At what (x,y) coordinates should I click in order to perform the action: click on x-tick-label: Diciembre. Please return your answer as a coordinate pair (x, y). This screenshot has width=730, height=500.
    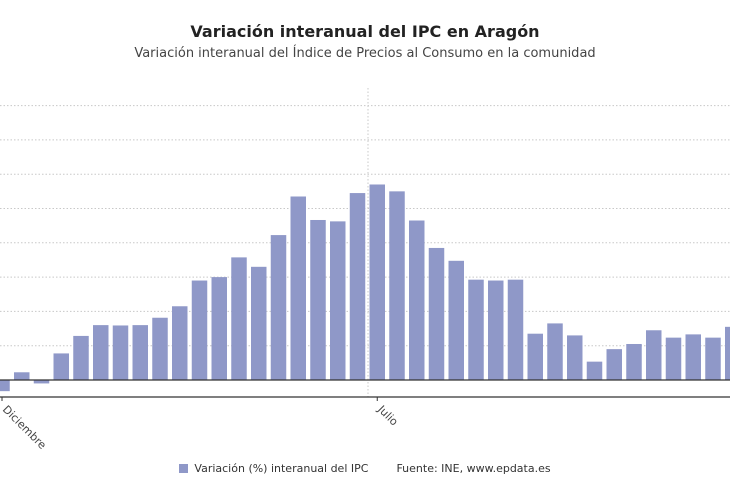
    Looking at the image, I should click on (24, 427).